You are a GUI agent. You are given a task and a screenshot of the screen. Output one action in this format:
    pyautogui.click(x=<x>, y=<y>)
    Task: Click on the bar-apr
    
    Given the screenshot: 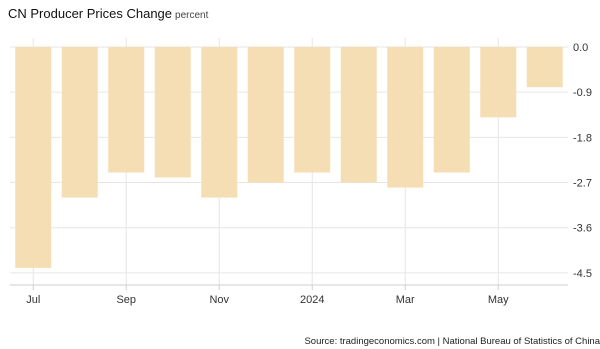 What is the action you would take?
    pyautogui.click(x=451, y=110)
    